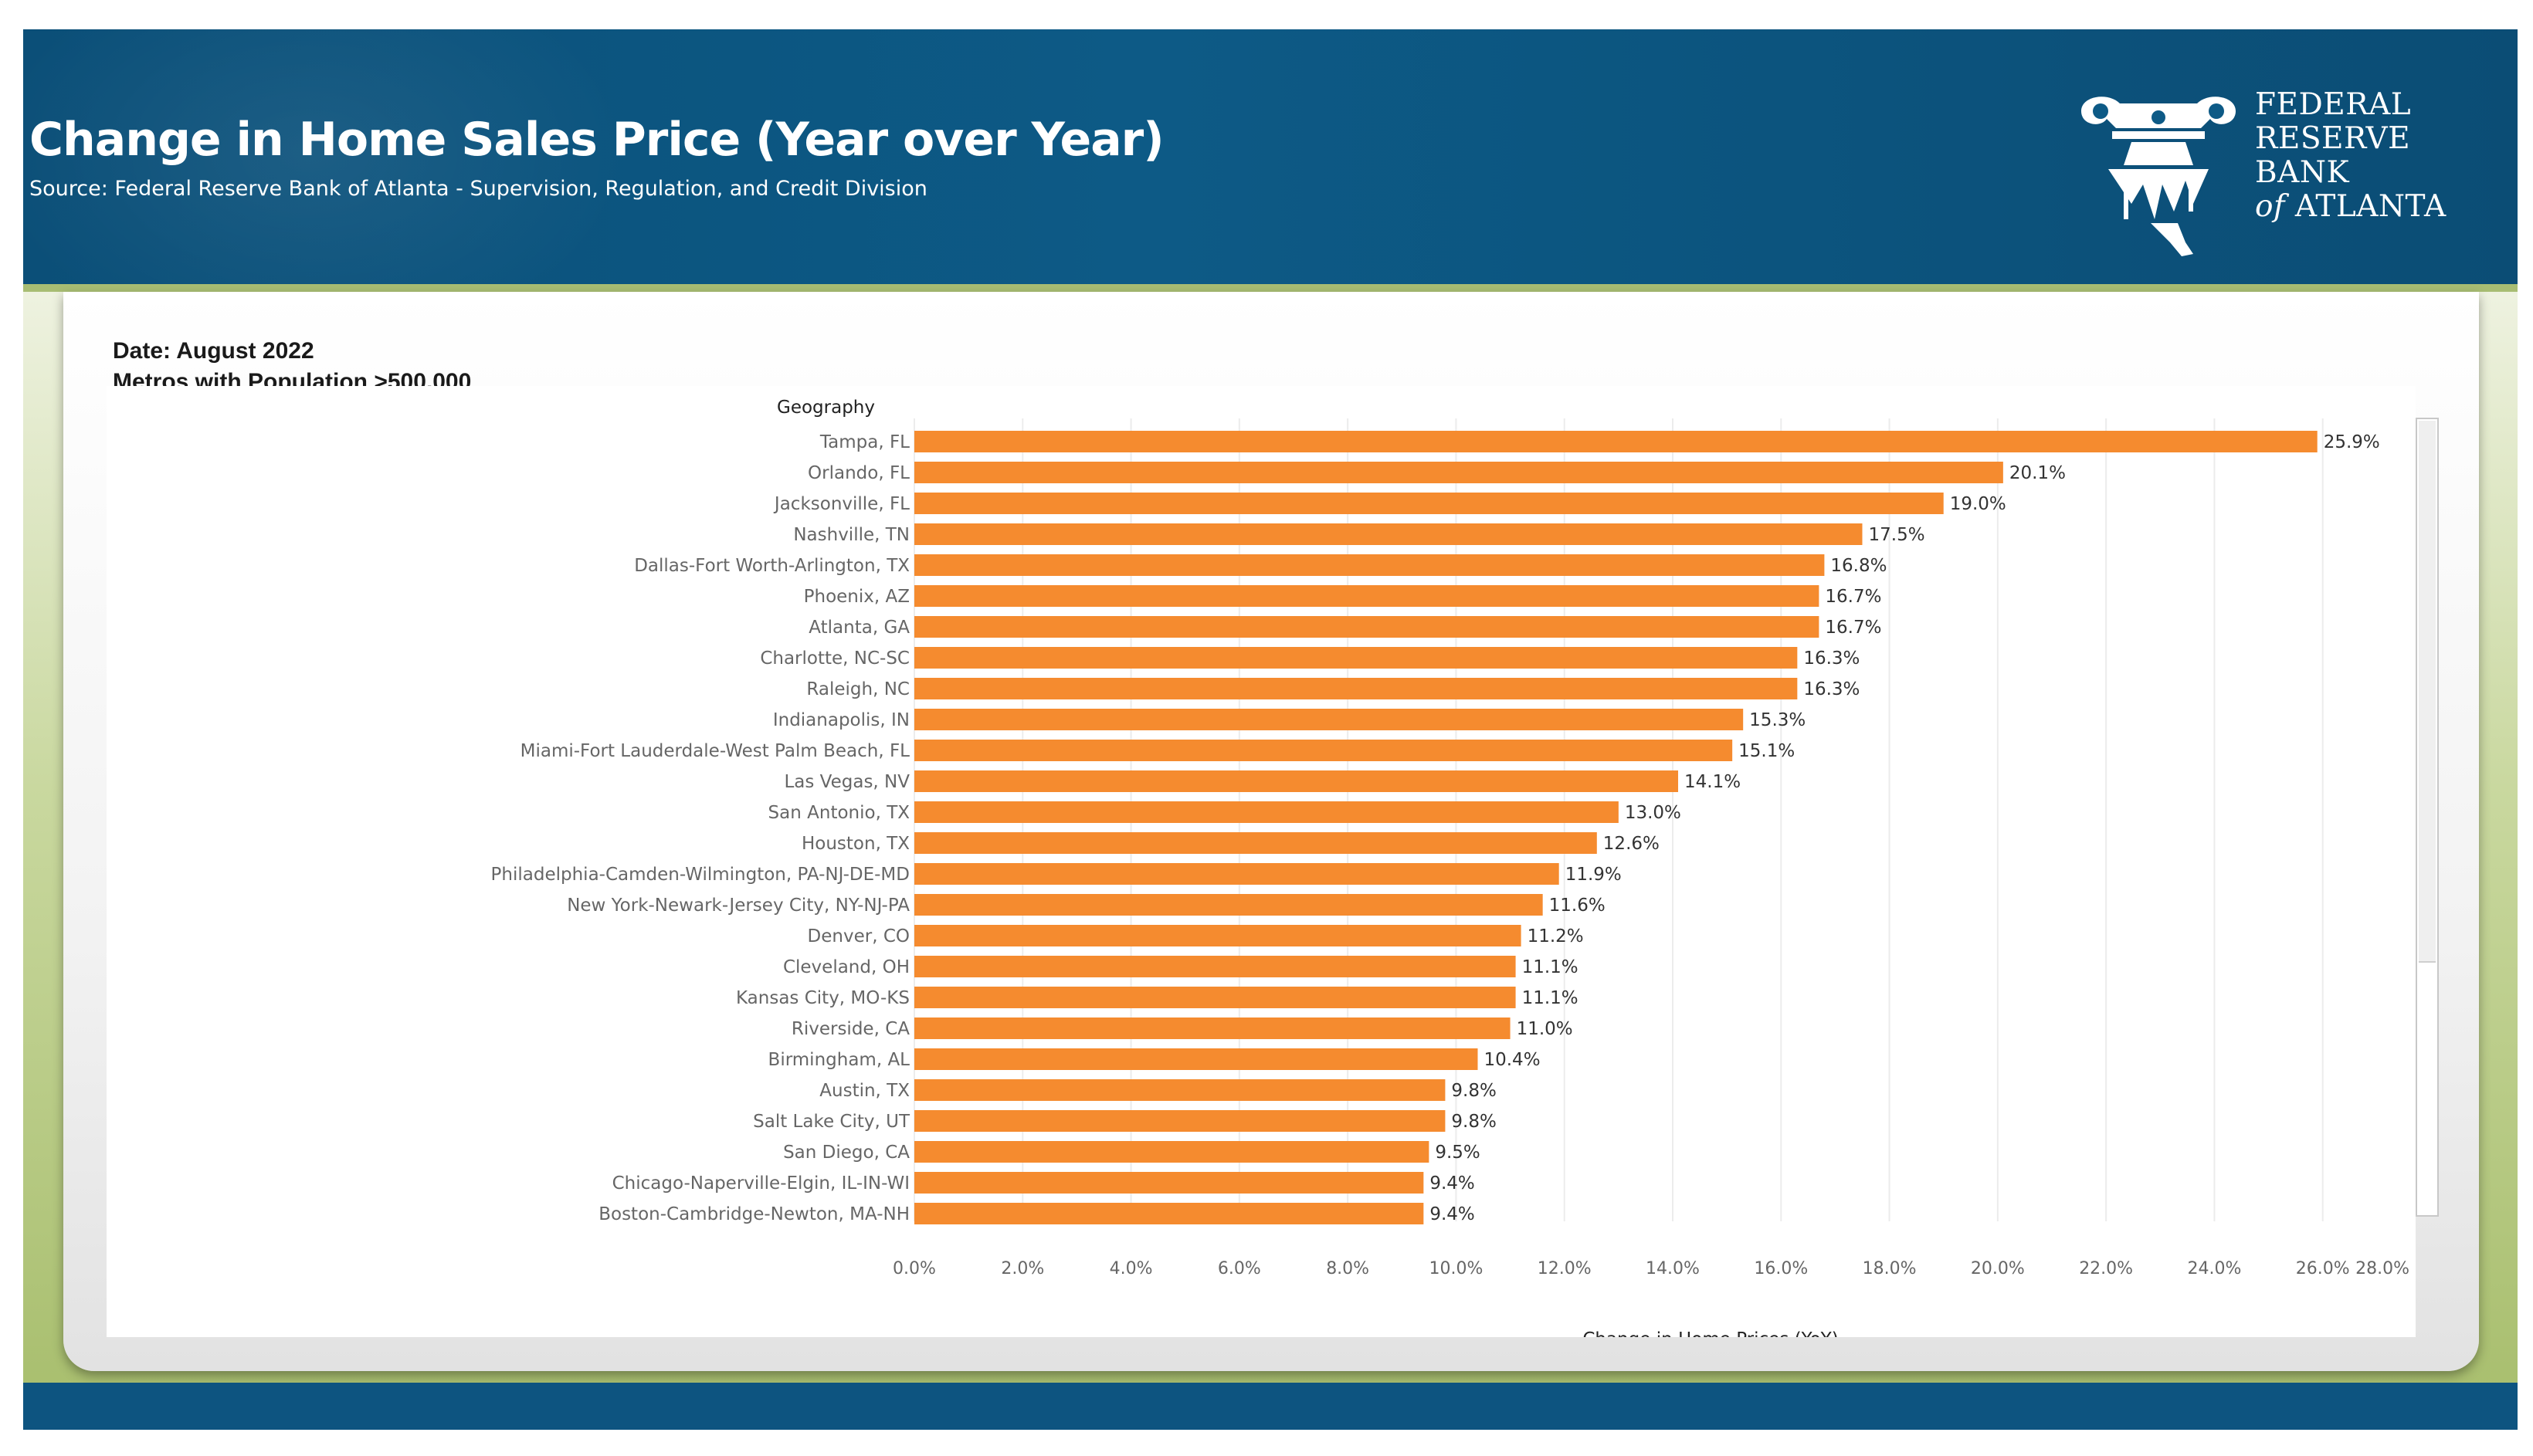 The image size is (2533, 1456). I want to click on x-tick-label: 28.0%, so click(2382, 1268).